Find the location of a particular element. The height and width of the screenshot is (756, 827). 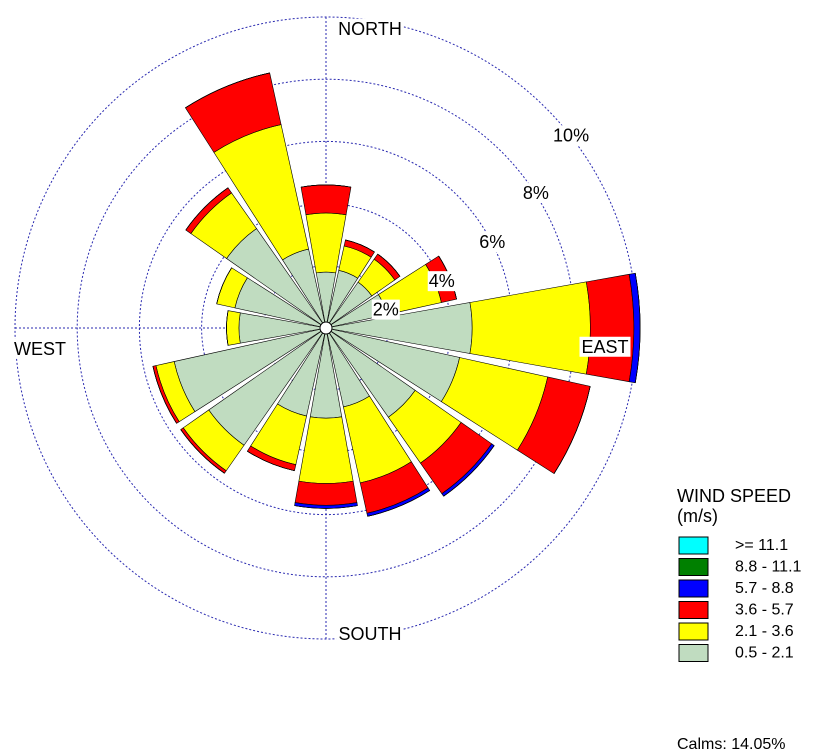

direction-label: NORTH is located at coordinates (370, 29).